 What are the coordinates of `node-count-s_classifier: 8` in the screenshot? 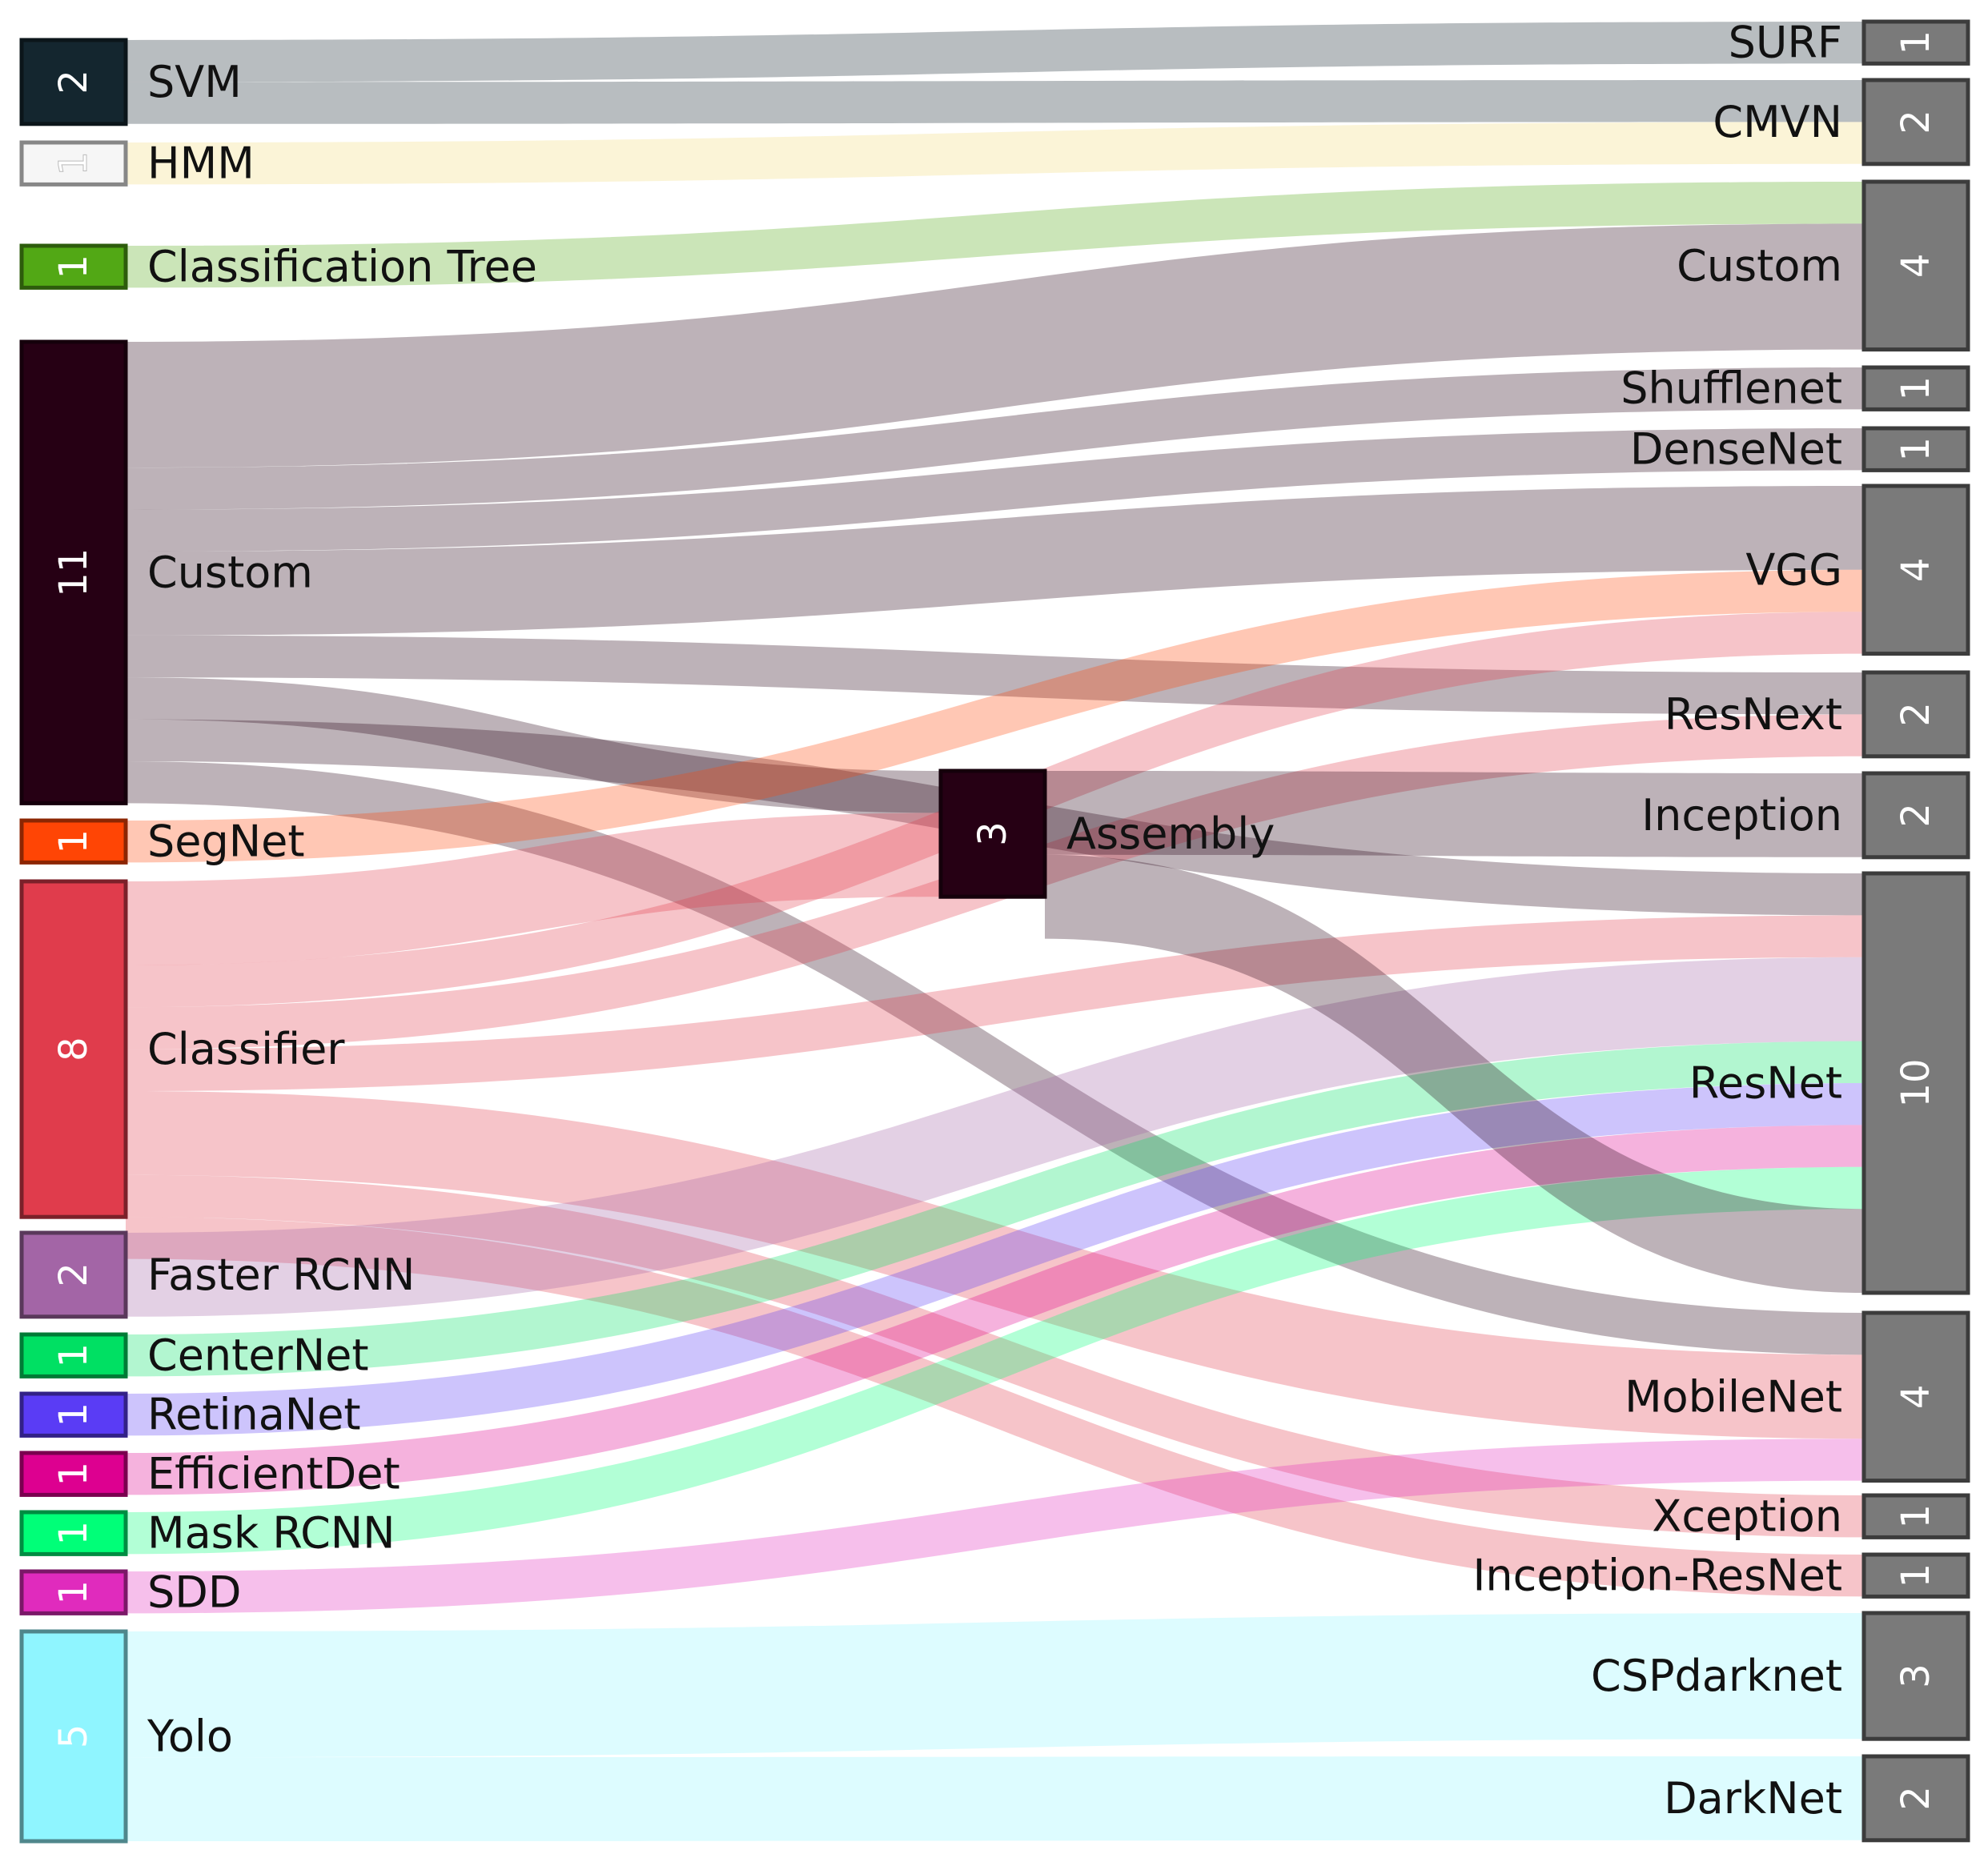 It's located at (73, 1049).